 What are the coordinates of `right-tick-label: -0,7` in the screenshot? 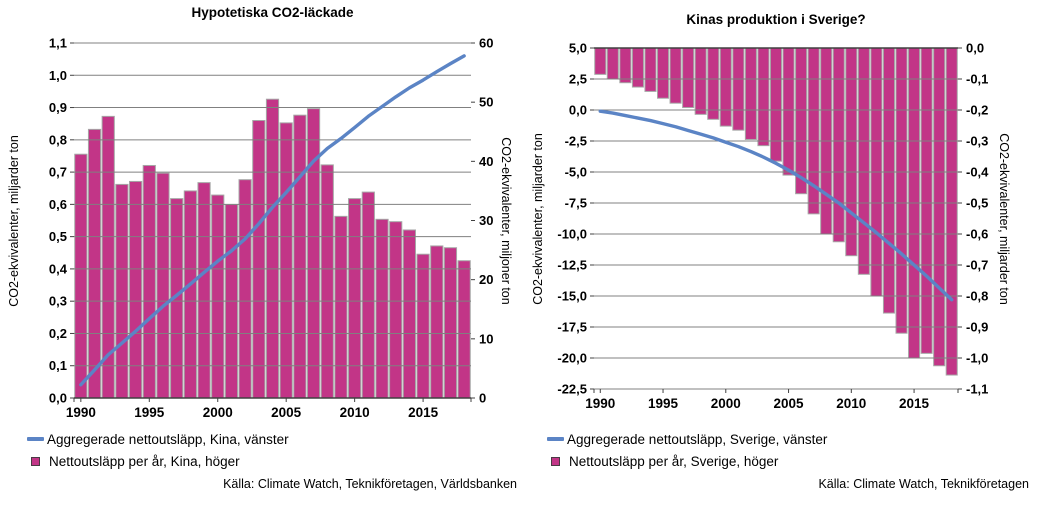 It's located at (977, 265).